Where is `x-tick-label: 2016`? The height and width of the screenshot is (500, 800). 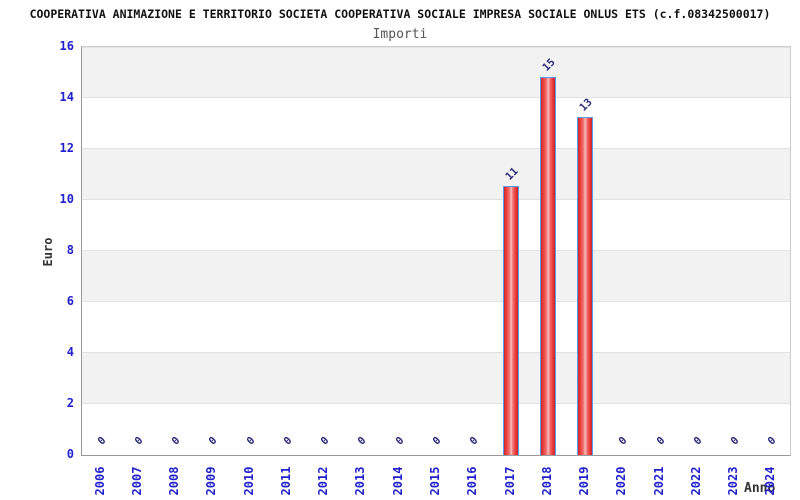 x-tick-label: 2016 is located at coordinates (472, 481).